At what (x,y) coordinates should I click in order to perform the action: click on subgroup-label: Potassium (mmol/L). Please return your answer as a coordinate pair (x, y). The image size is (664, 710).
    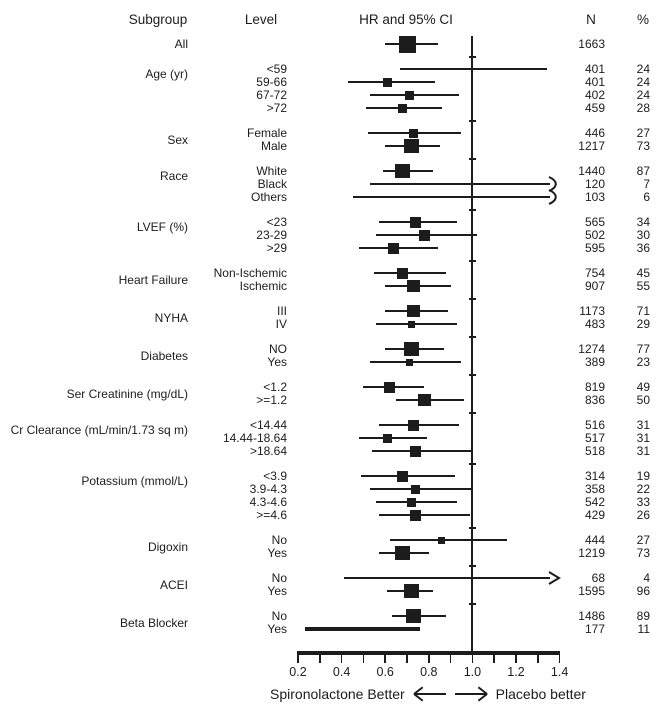
    Looking at the image, I should click on (134, 481).